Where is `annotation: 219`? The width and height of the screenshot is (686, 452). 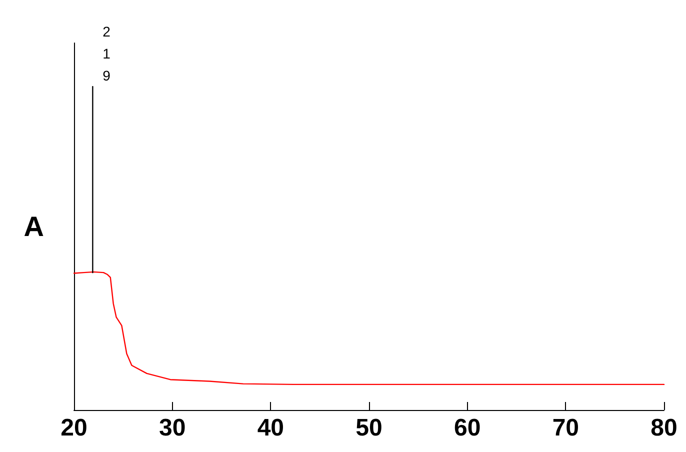 annotation: 219 is located at coordinates (106, 54).